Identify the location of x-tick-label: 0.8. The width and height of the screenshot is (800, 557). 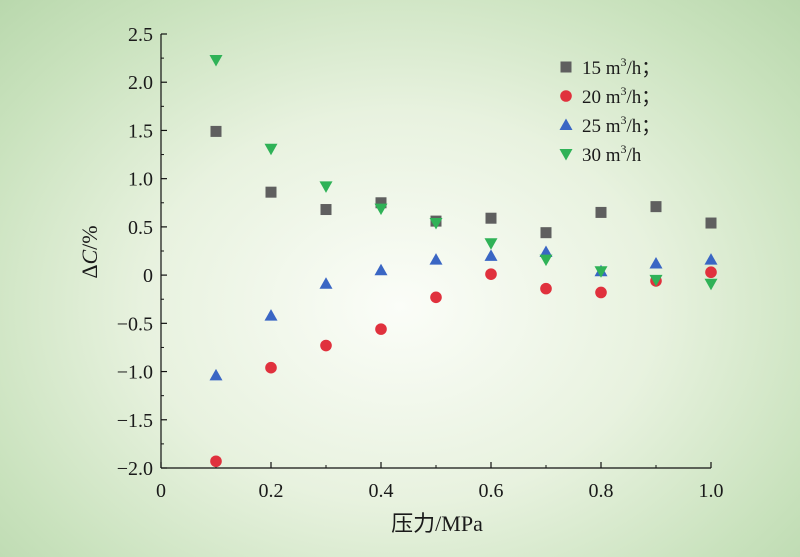
(601, 491).